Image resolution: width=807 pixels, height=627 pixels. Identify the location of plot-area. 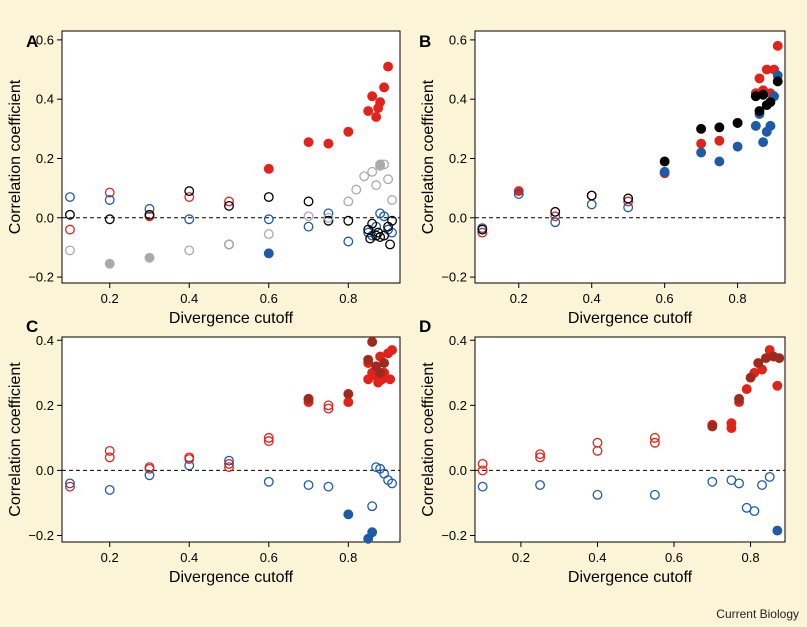
(630, 439).